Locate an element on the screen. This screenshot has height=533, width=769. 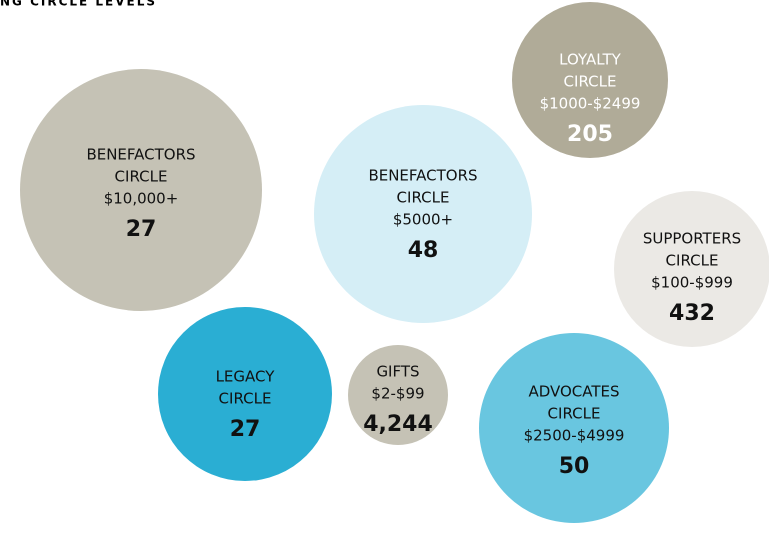
node-label: LOYALTY is located at coordinates (590, 60).